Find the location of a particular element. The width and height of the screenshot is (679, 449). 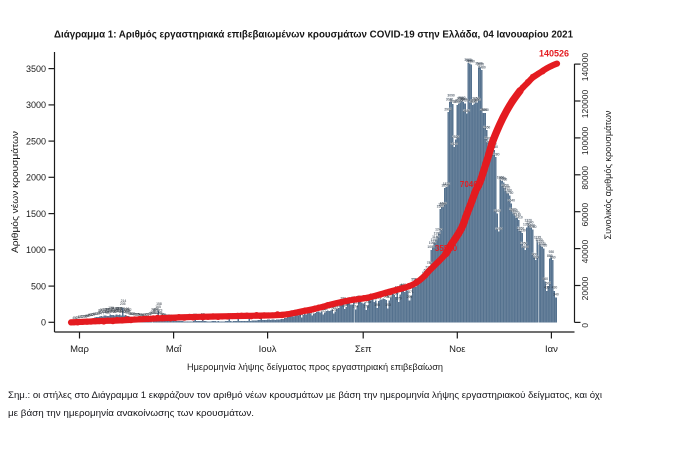

svg-text: 1190 is located at coordinates (437, 233).